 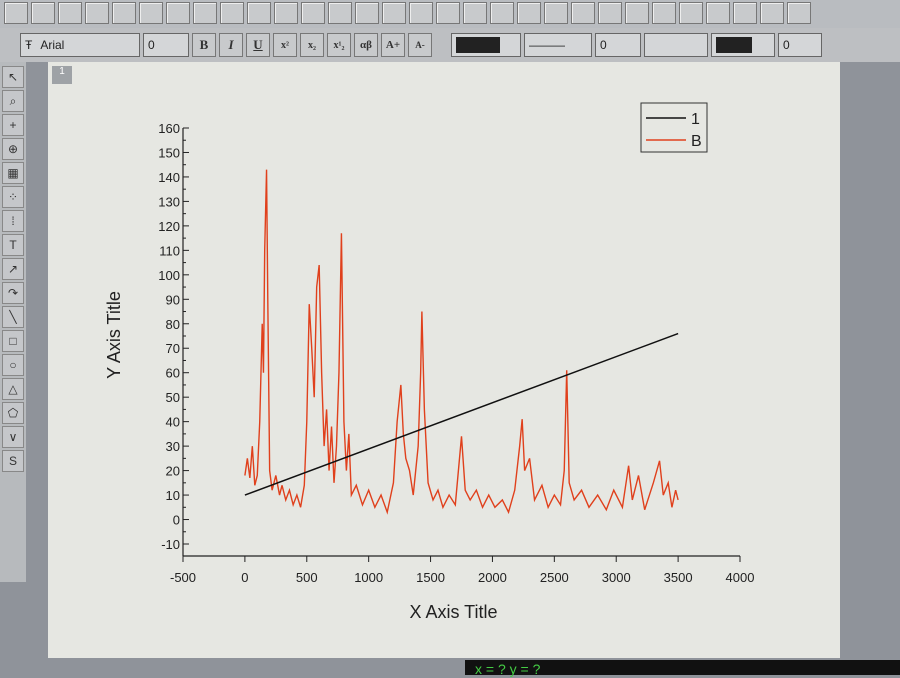 I want to click on x-tick-label: 3000, so click(x=616, y=577).